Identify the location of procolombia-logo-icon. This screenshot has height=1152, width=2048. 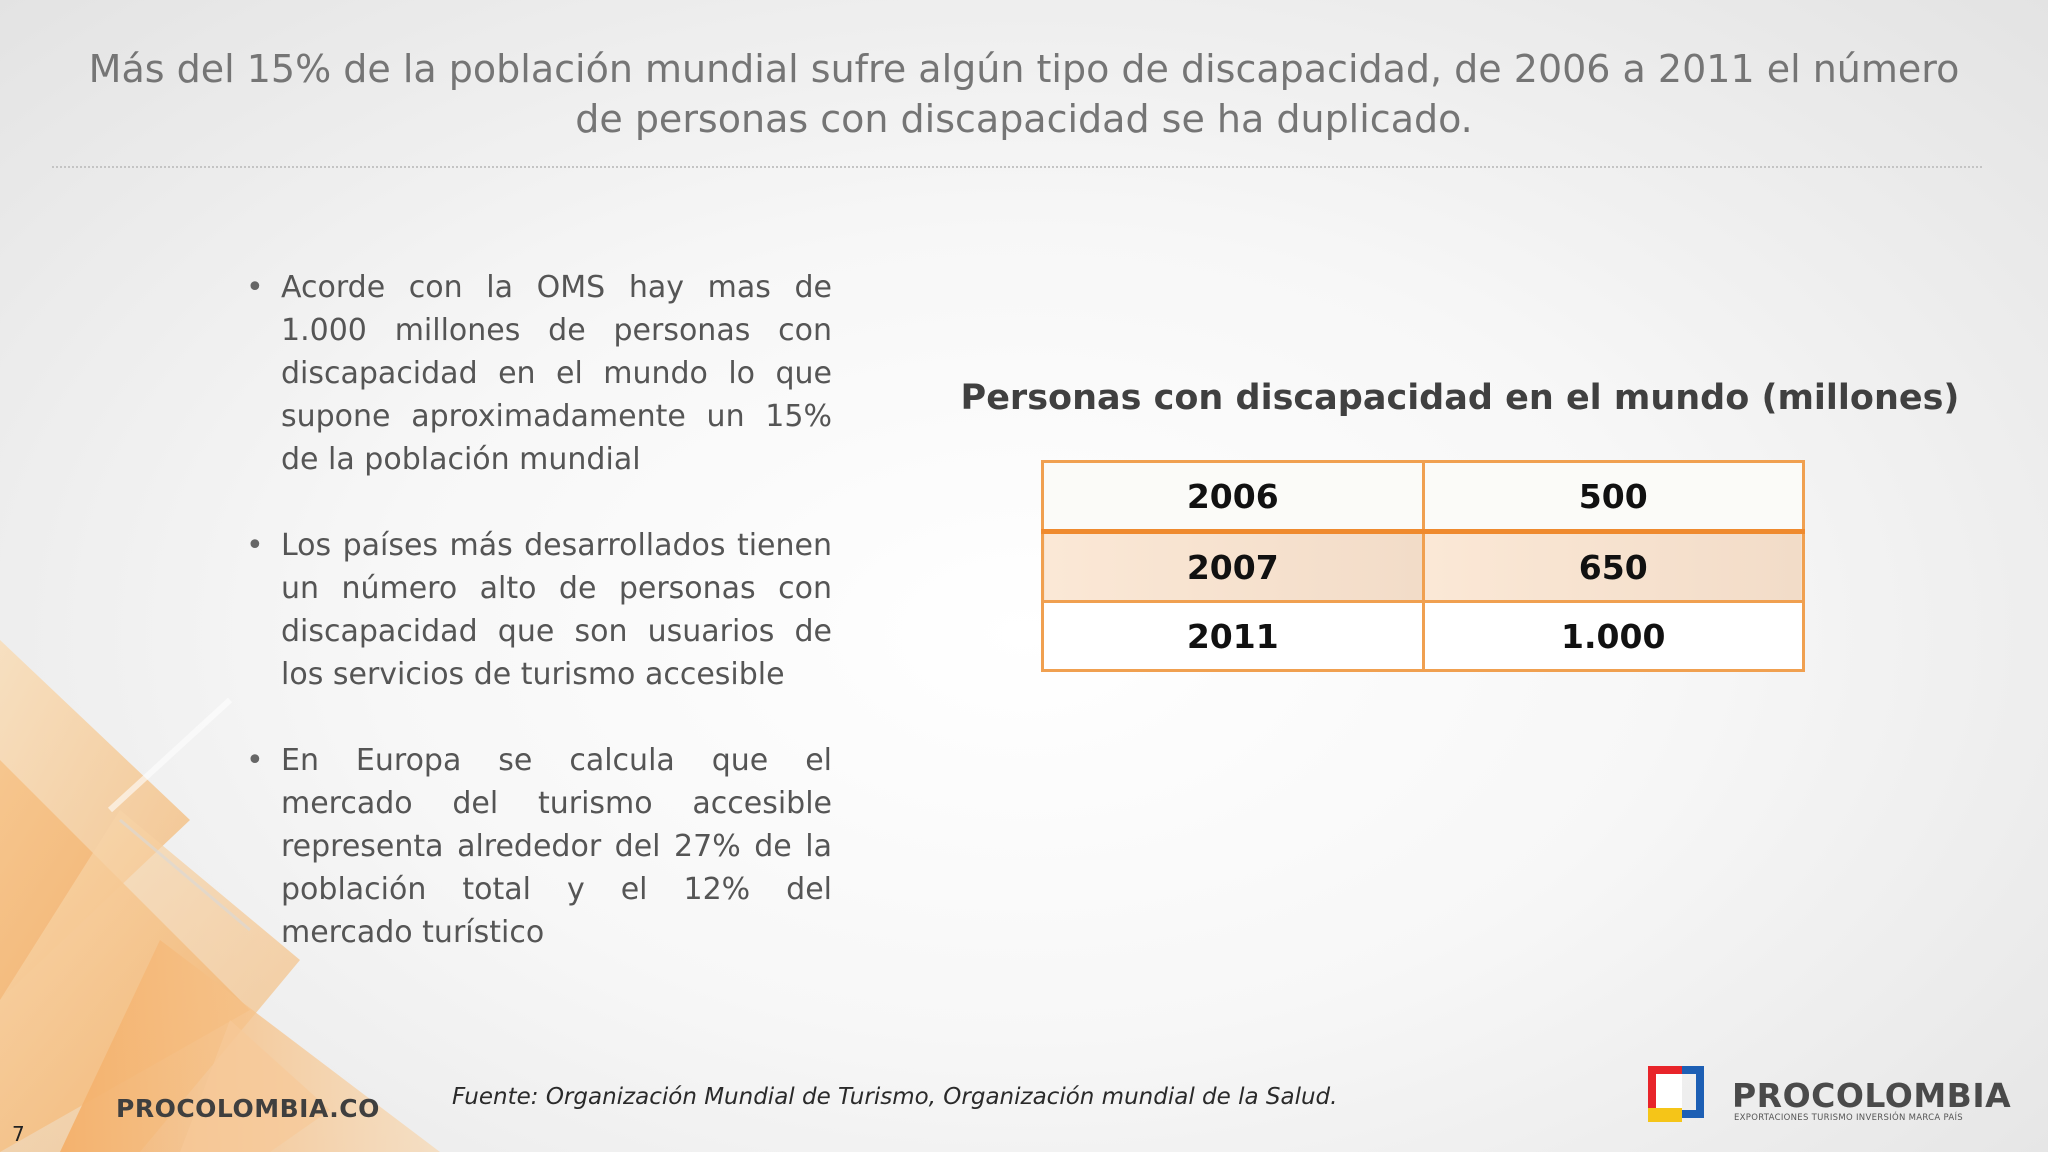
(1676, 1094).